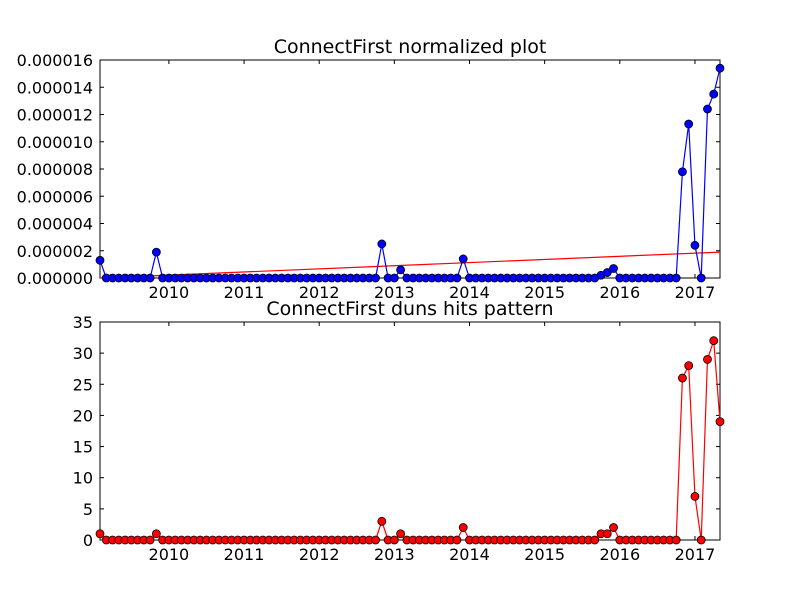  I want to click on duns-x-tick-label: 2013, so click(394, 554).